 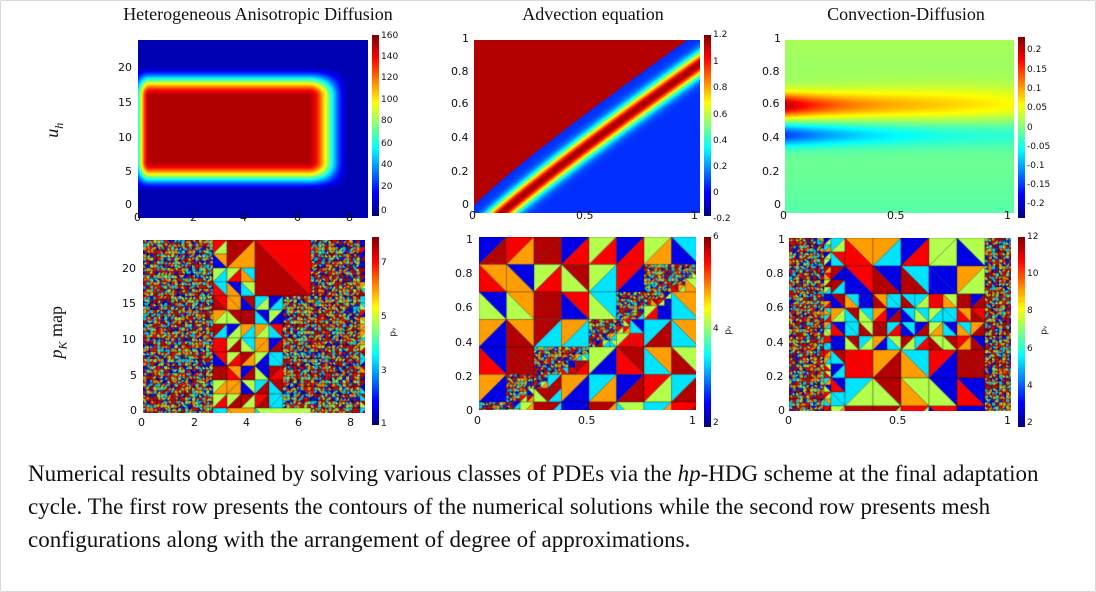 I want to click on advection-p-map-plot, so click(x=587, y=323).